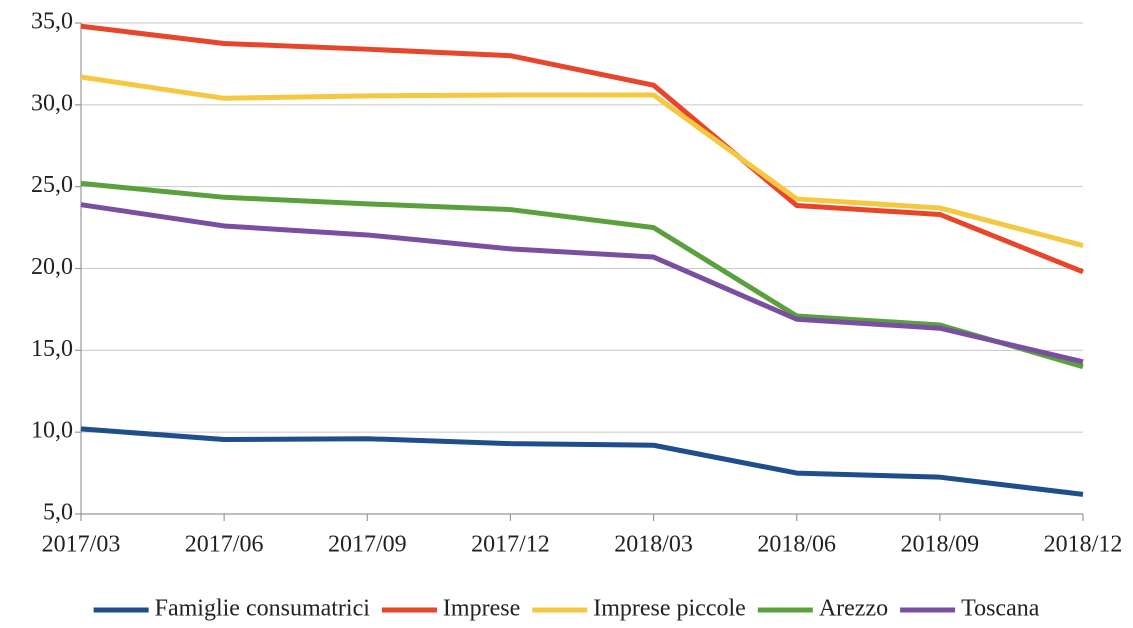 This screenshot has width=1133, height=628. What do you see at coordinates (853, 609) in the screenshot?
I see `legend-label: Arezzo` at bounding box center [853, 609].